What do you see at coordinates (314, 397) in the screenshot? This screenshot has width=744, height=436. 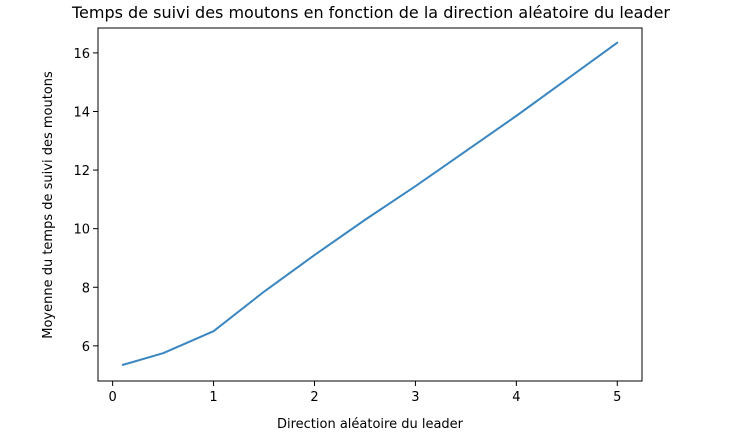 I see `x-tick-label: 2` at bounding box center [314, 397].